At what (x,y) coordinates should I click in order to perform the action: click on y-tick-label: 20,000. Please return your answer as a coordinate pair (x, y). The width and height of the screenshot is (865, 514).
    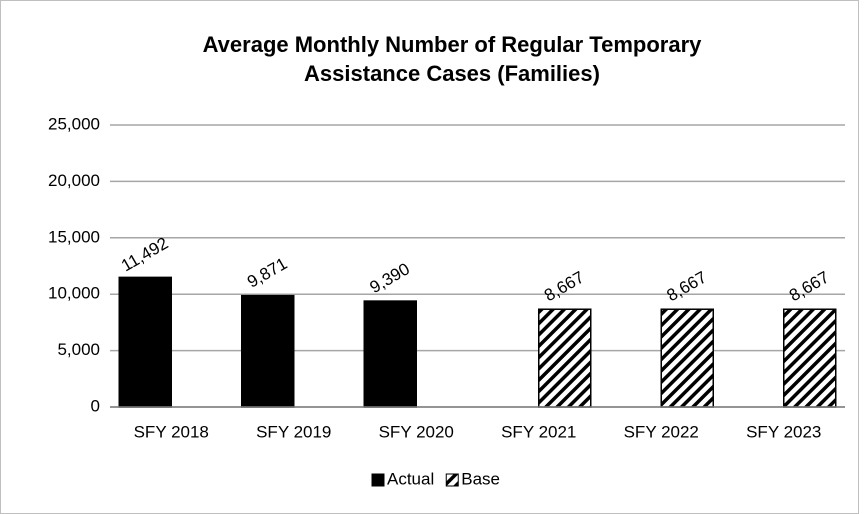
    Looking at the image, I should click on (74, 180).